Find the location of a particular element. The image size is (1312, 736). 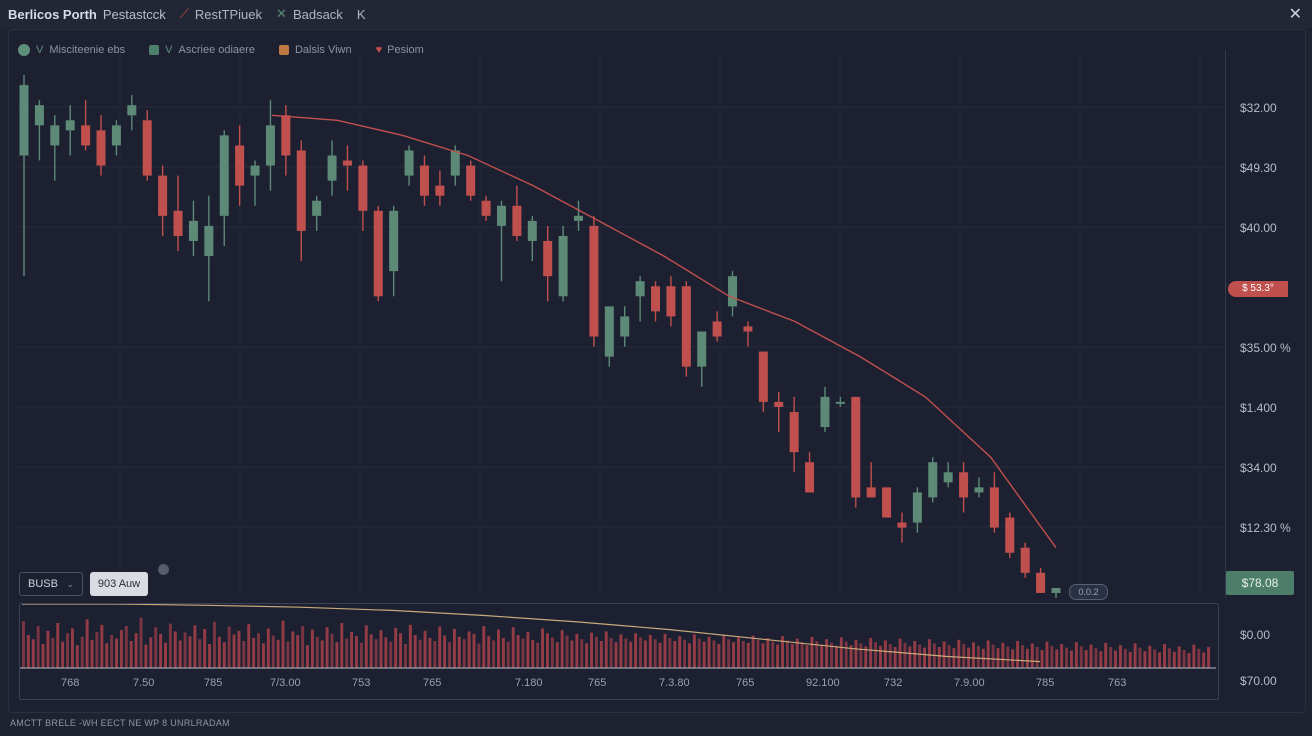

crosshair-pill: 0.0.2 is located at coordinates (1088, 592).